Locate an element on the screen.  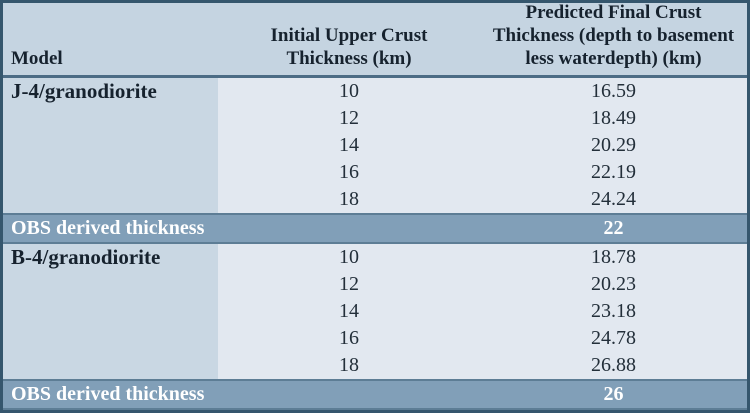
predicted-thickness-value: 18.49 is located at coordinates (613, 118).